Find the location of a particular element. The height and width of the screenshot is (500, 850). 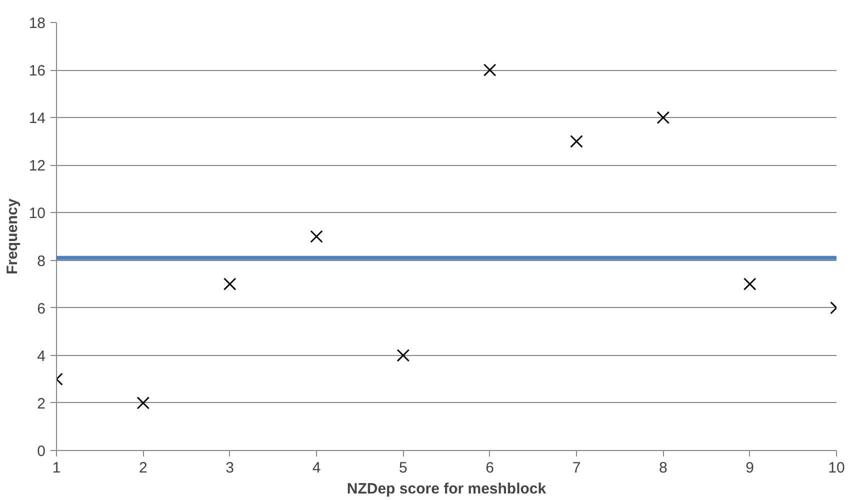

y-tick-label: 10 is located at coordinates (37, 213).